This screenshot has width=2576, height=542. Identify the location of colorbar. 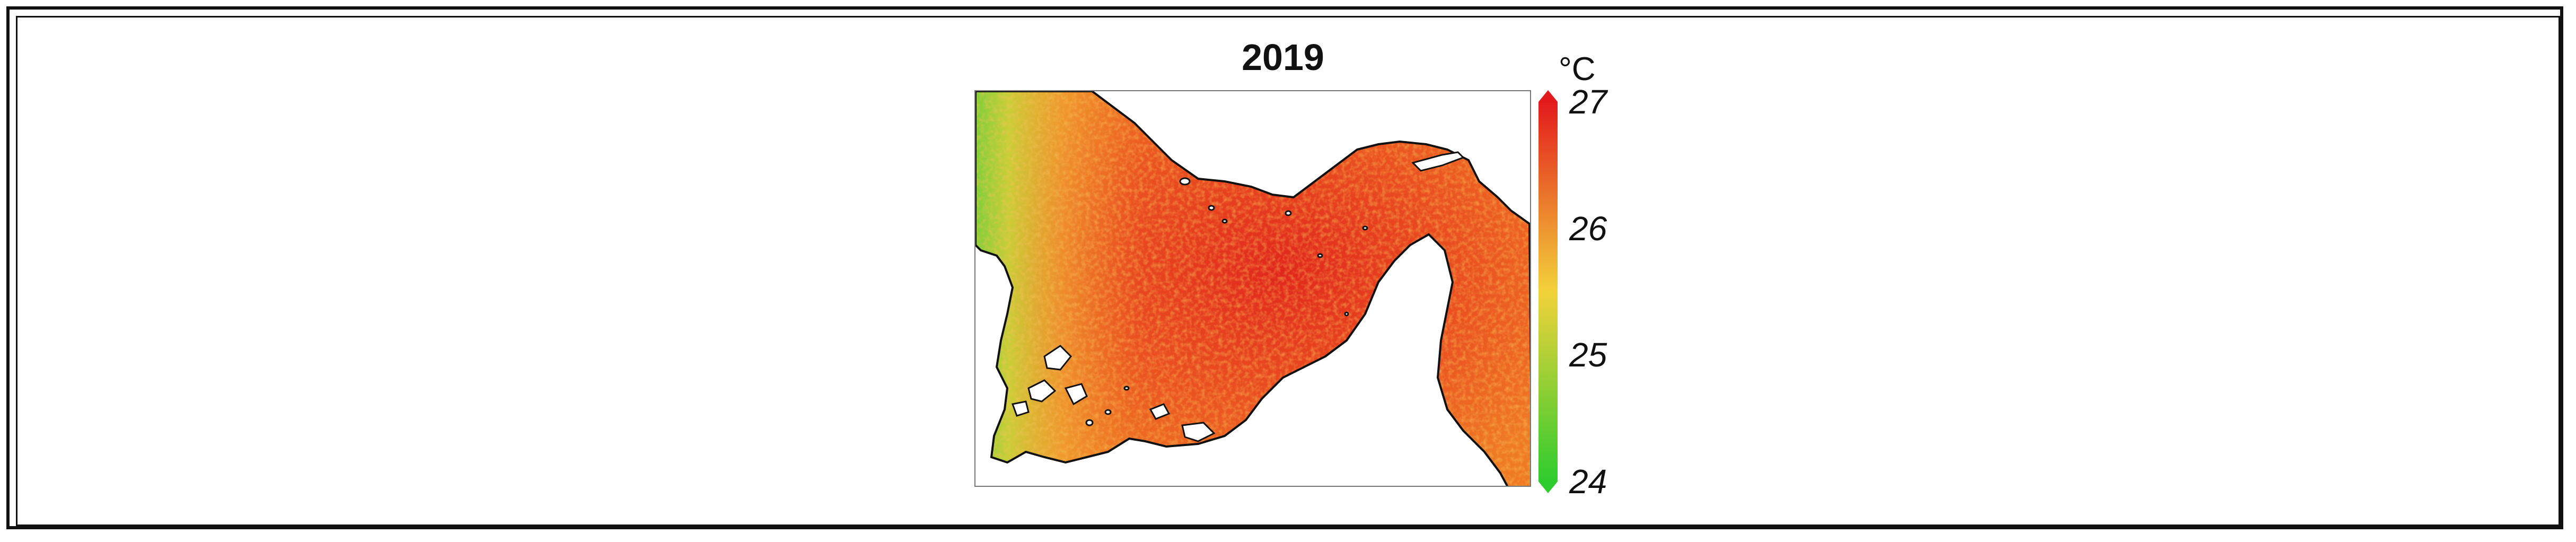
(1548, 291).